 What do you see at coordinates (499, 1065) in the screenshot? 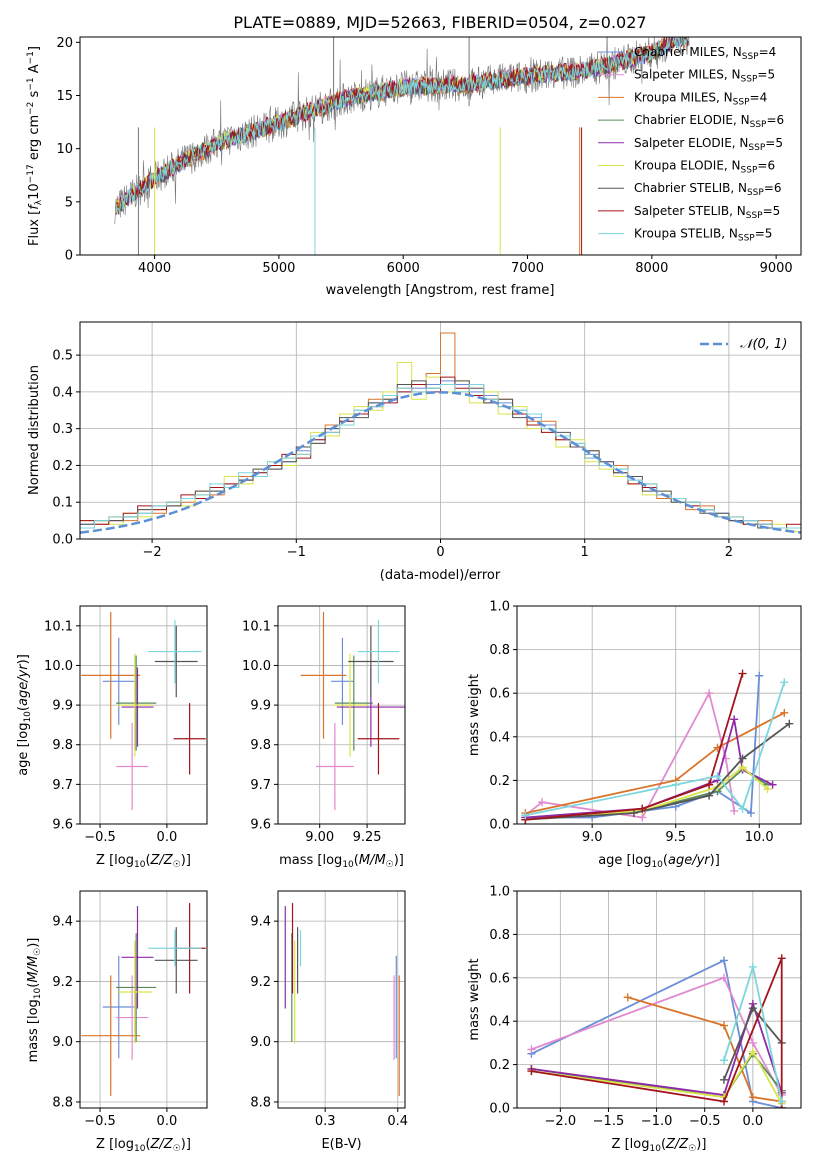
I see `y-tick-label: 0.2` at bounding box center [499, 1065].